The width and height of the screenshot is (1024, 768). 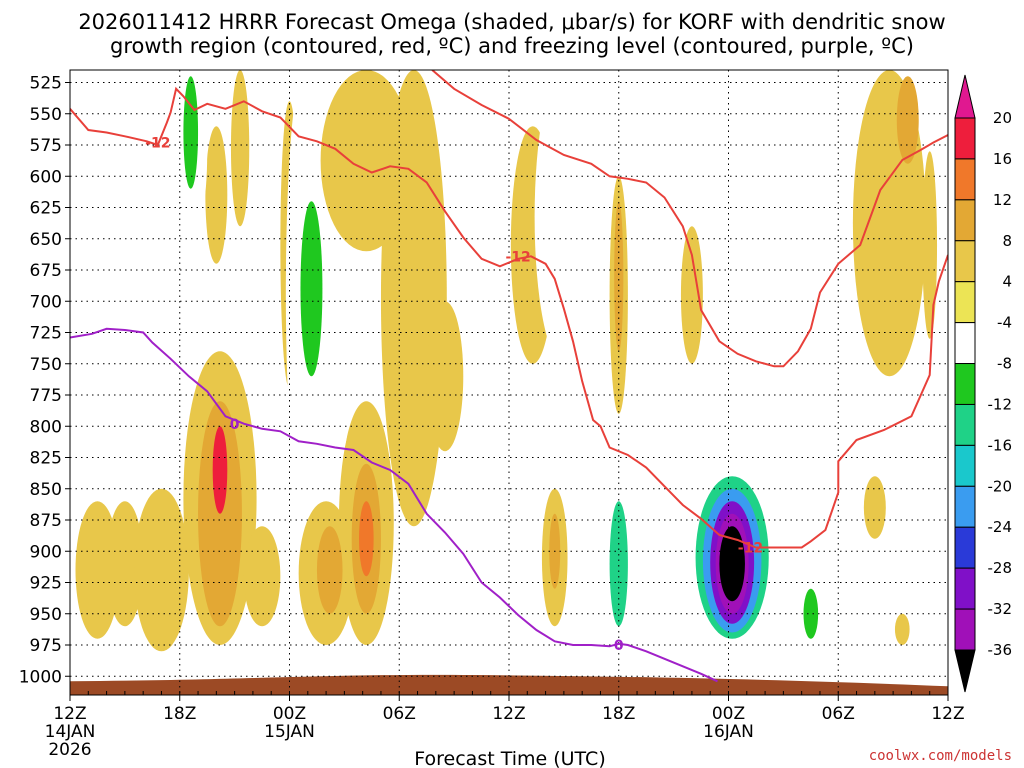 I want to click on y-tick-label: 925, so click(x=46, y=584).